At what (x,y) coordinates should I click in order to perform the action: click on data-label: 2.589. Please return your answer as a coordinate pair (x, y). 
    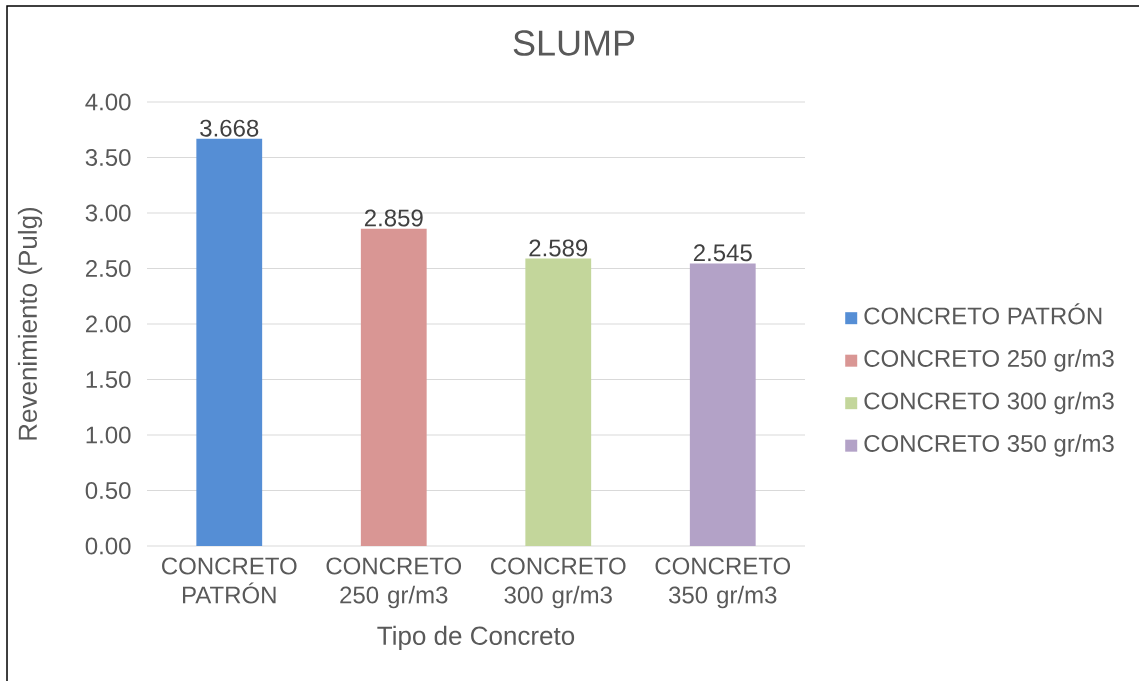
    Looking at the image, I should click on (558, 248).